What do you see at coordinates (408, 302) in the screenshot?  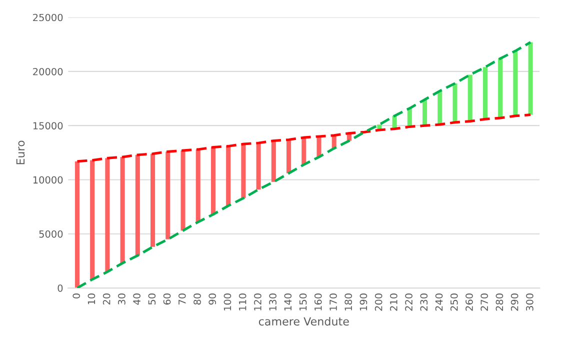 I see `x-tick-label: 220` at bounding box center [408, 302].